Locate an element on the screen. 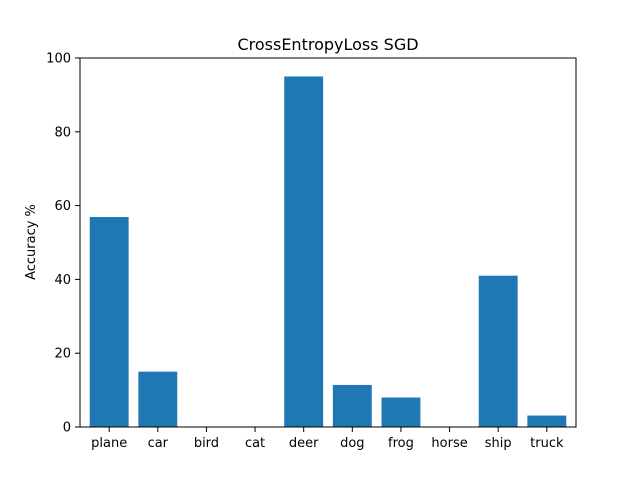 This screenshot has width=640, height=480. x-tick-label-plane: plane is located at coordinates (109, 443).